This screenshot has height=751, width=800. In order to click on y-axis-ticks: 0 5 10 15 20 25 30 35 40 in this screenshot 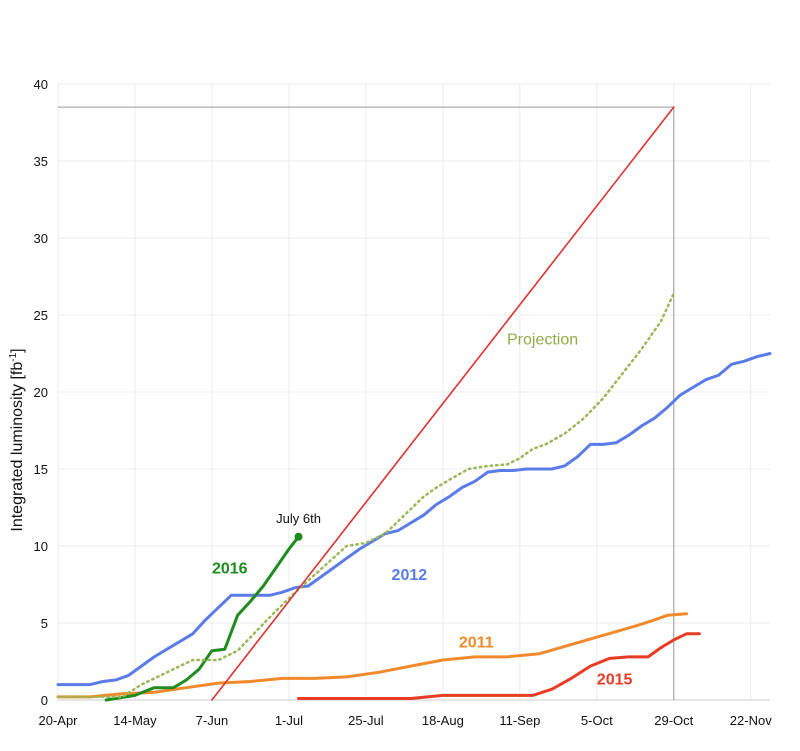, I will do `click(41, 392)`.